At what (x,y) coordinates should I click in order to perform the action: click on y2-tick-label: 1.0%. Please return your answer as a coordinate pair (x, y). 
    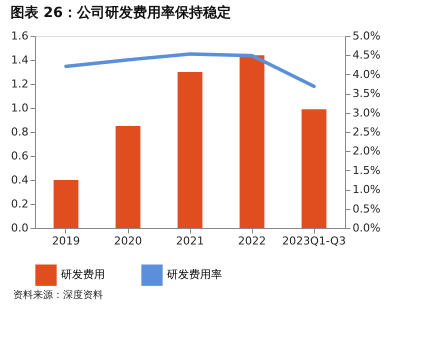
    Looking at the image, I should click on (366, 189).